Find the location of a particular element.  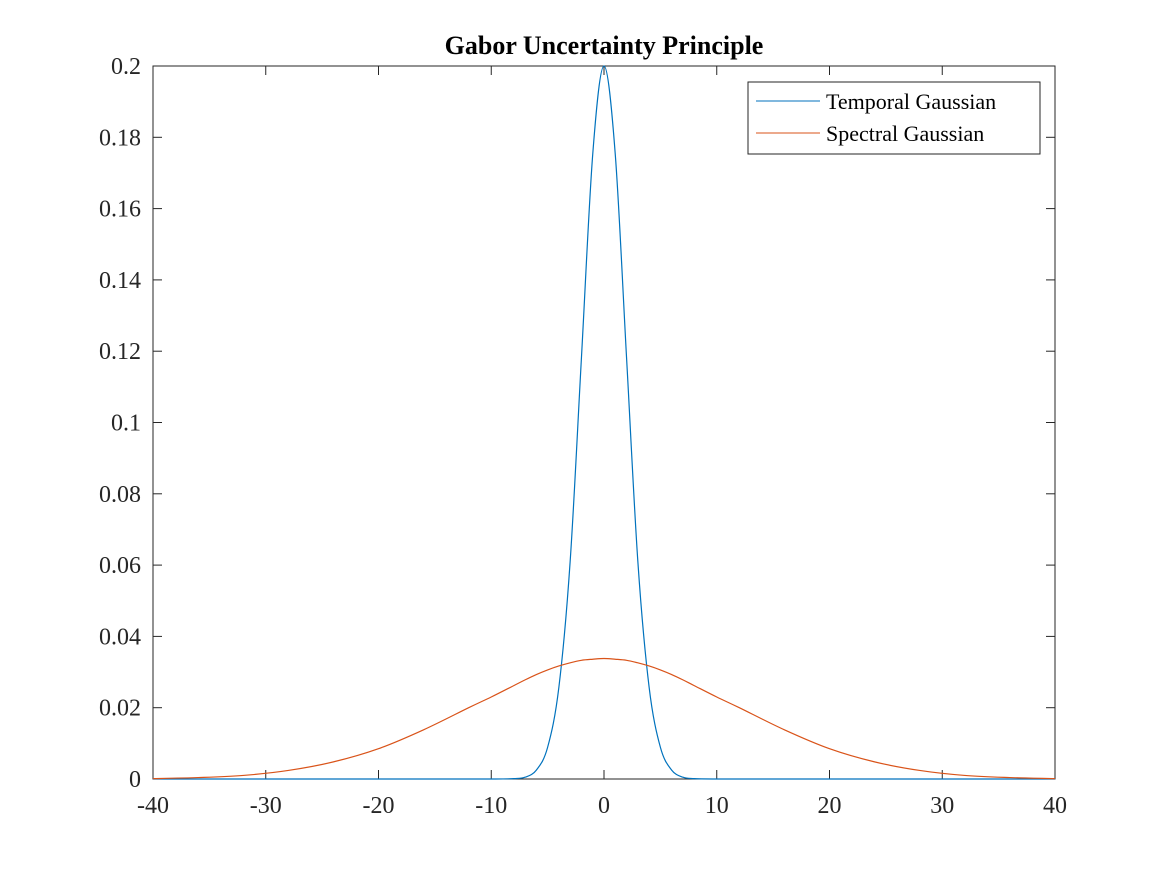

legend-label-spectral: Spectral Gaussian is located at coordinates (905, 133).